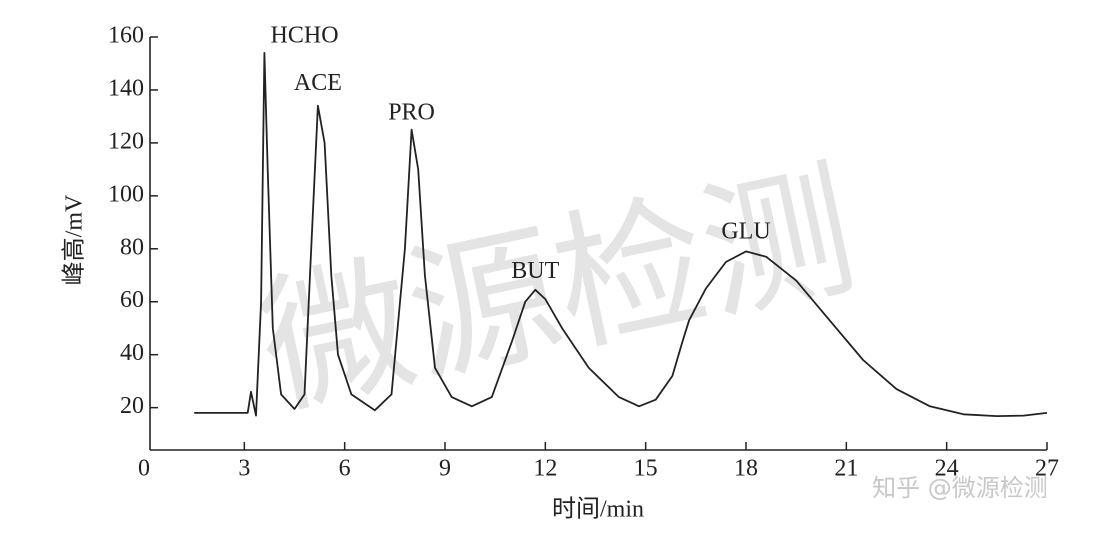  Describe the element at coordinates (126, 36) in the screenshot. I see `y-tick-label: 160` at that location.